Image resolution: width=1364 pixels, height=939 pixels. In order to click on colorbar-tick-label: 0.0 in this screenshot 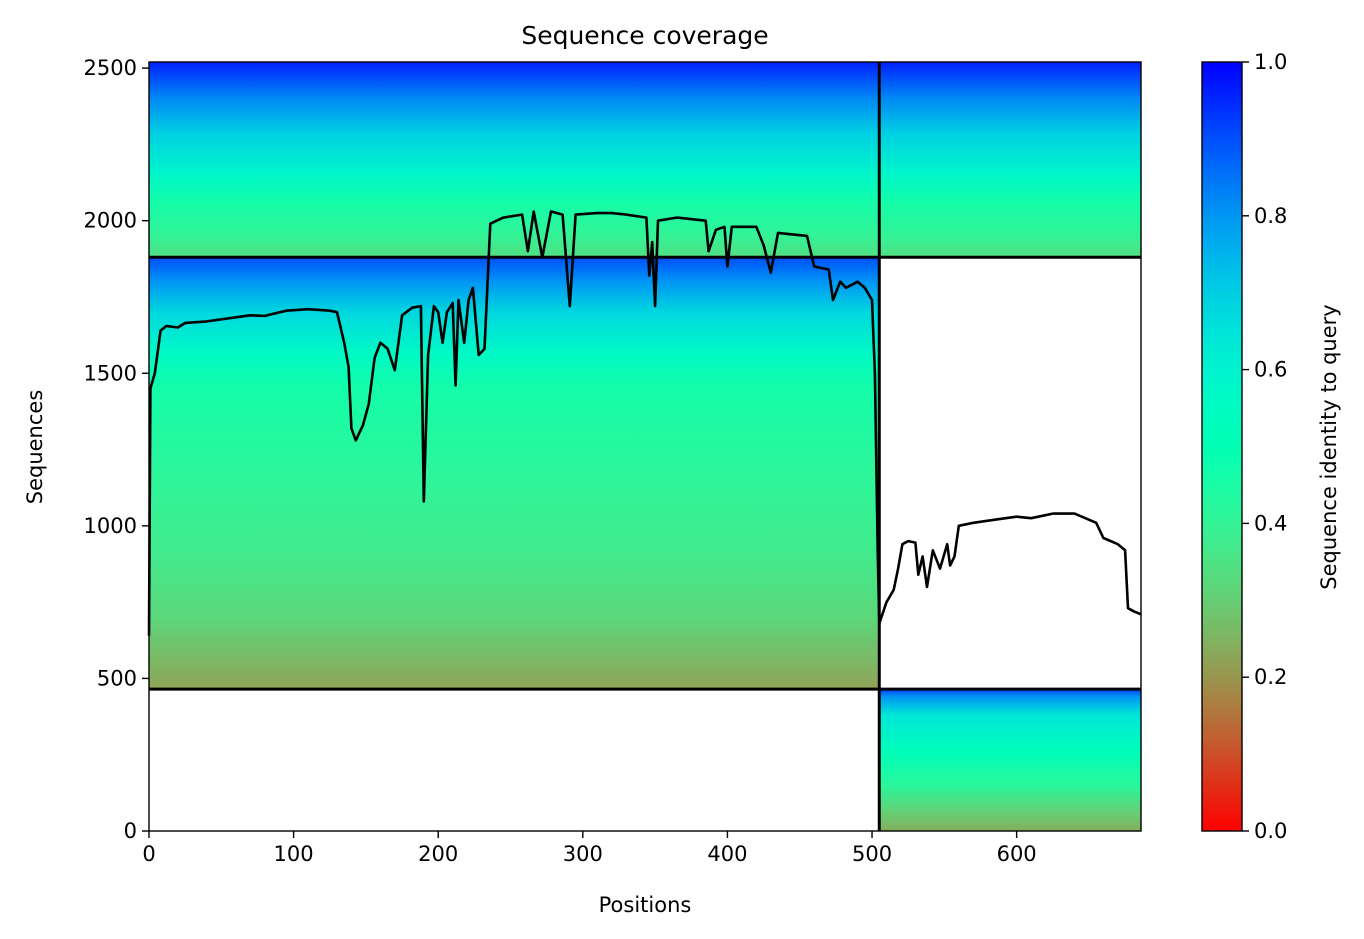, I will do `click(1270, 831)`.